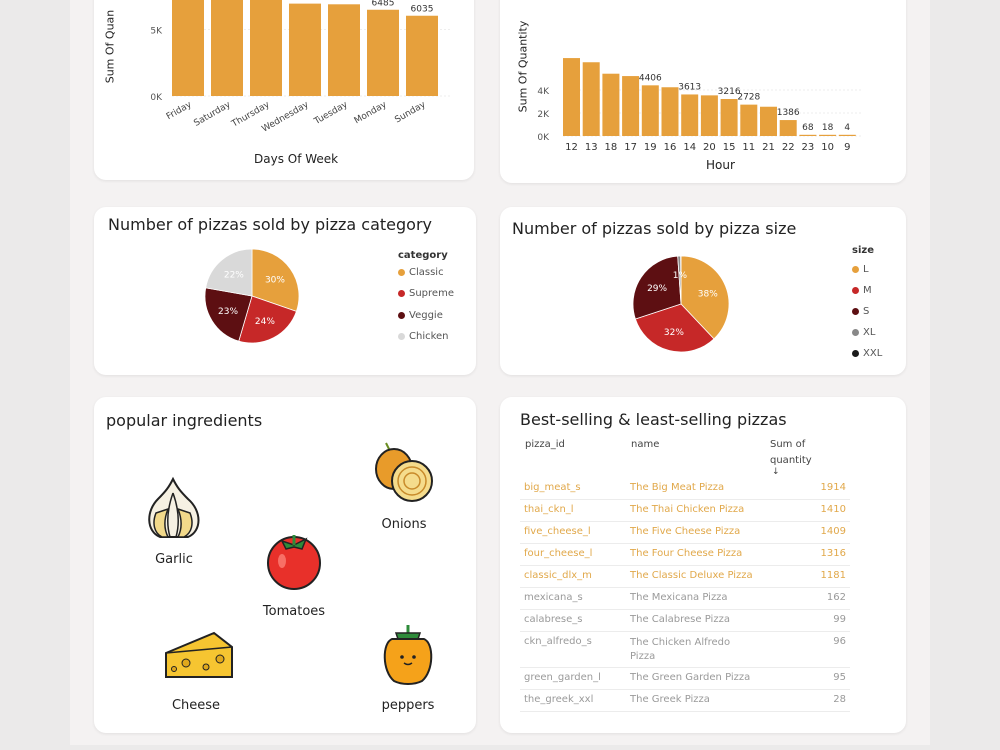 The height and width of the screenshot is (750, 1000). Describe the element at coordinates (420, 315) in the screenshot. I see `legend-veggie: Veggie` at that location.